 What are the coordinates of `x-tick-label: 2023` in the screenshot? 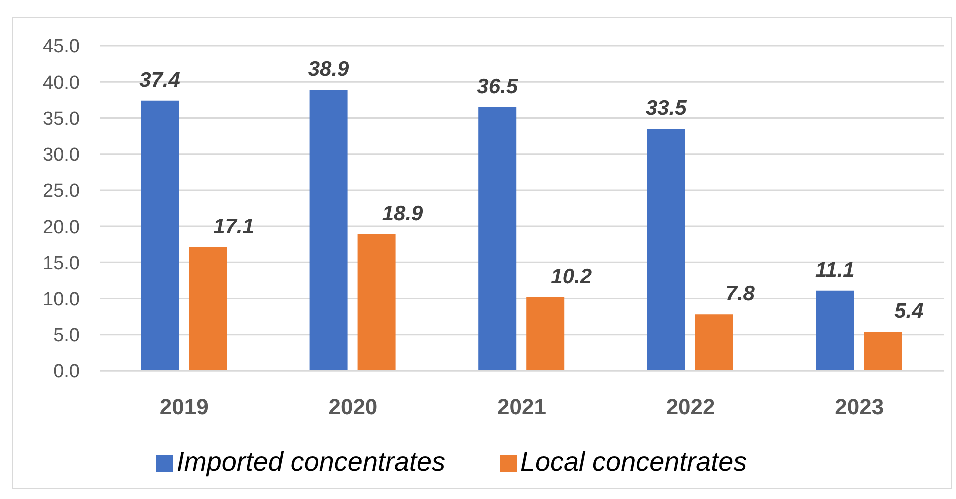 It's located at (859, 407).